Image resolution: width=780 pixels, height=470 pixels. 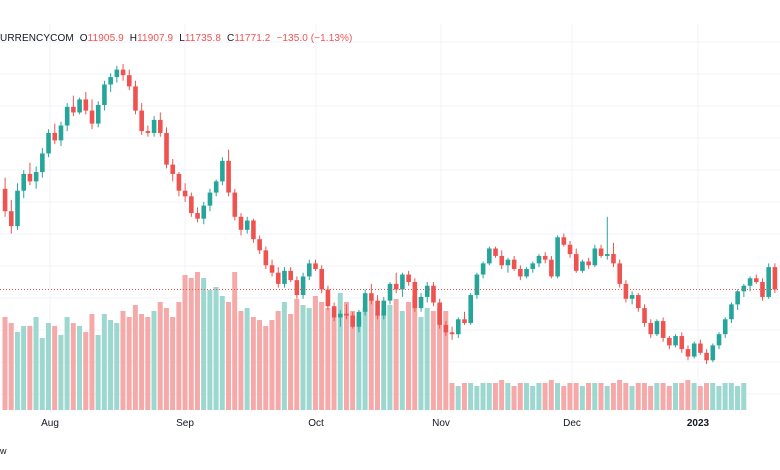 I want to click on x-tick-oct: Oct, so click(x=316, y=423).